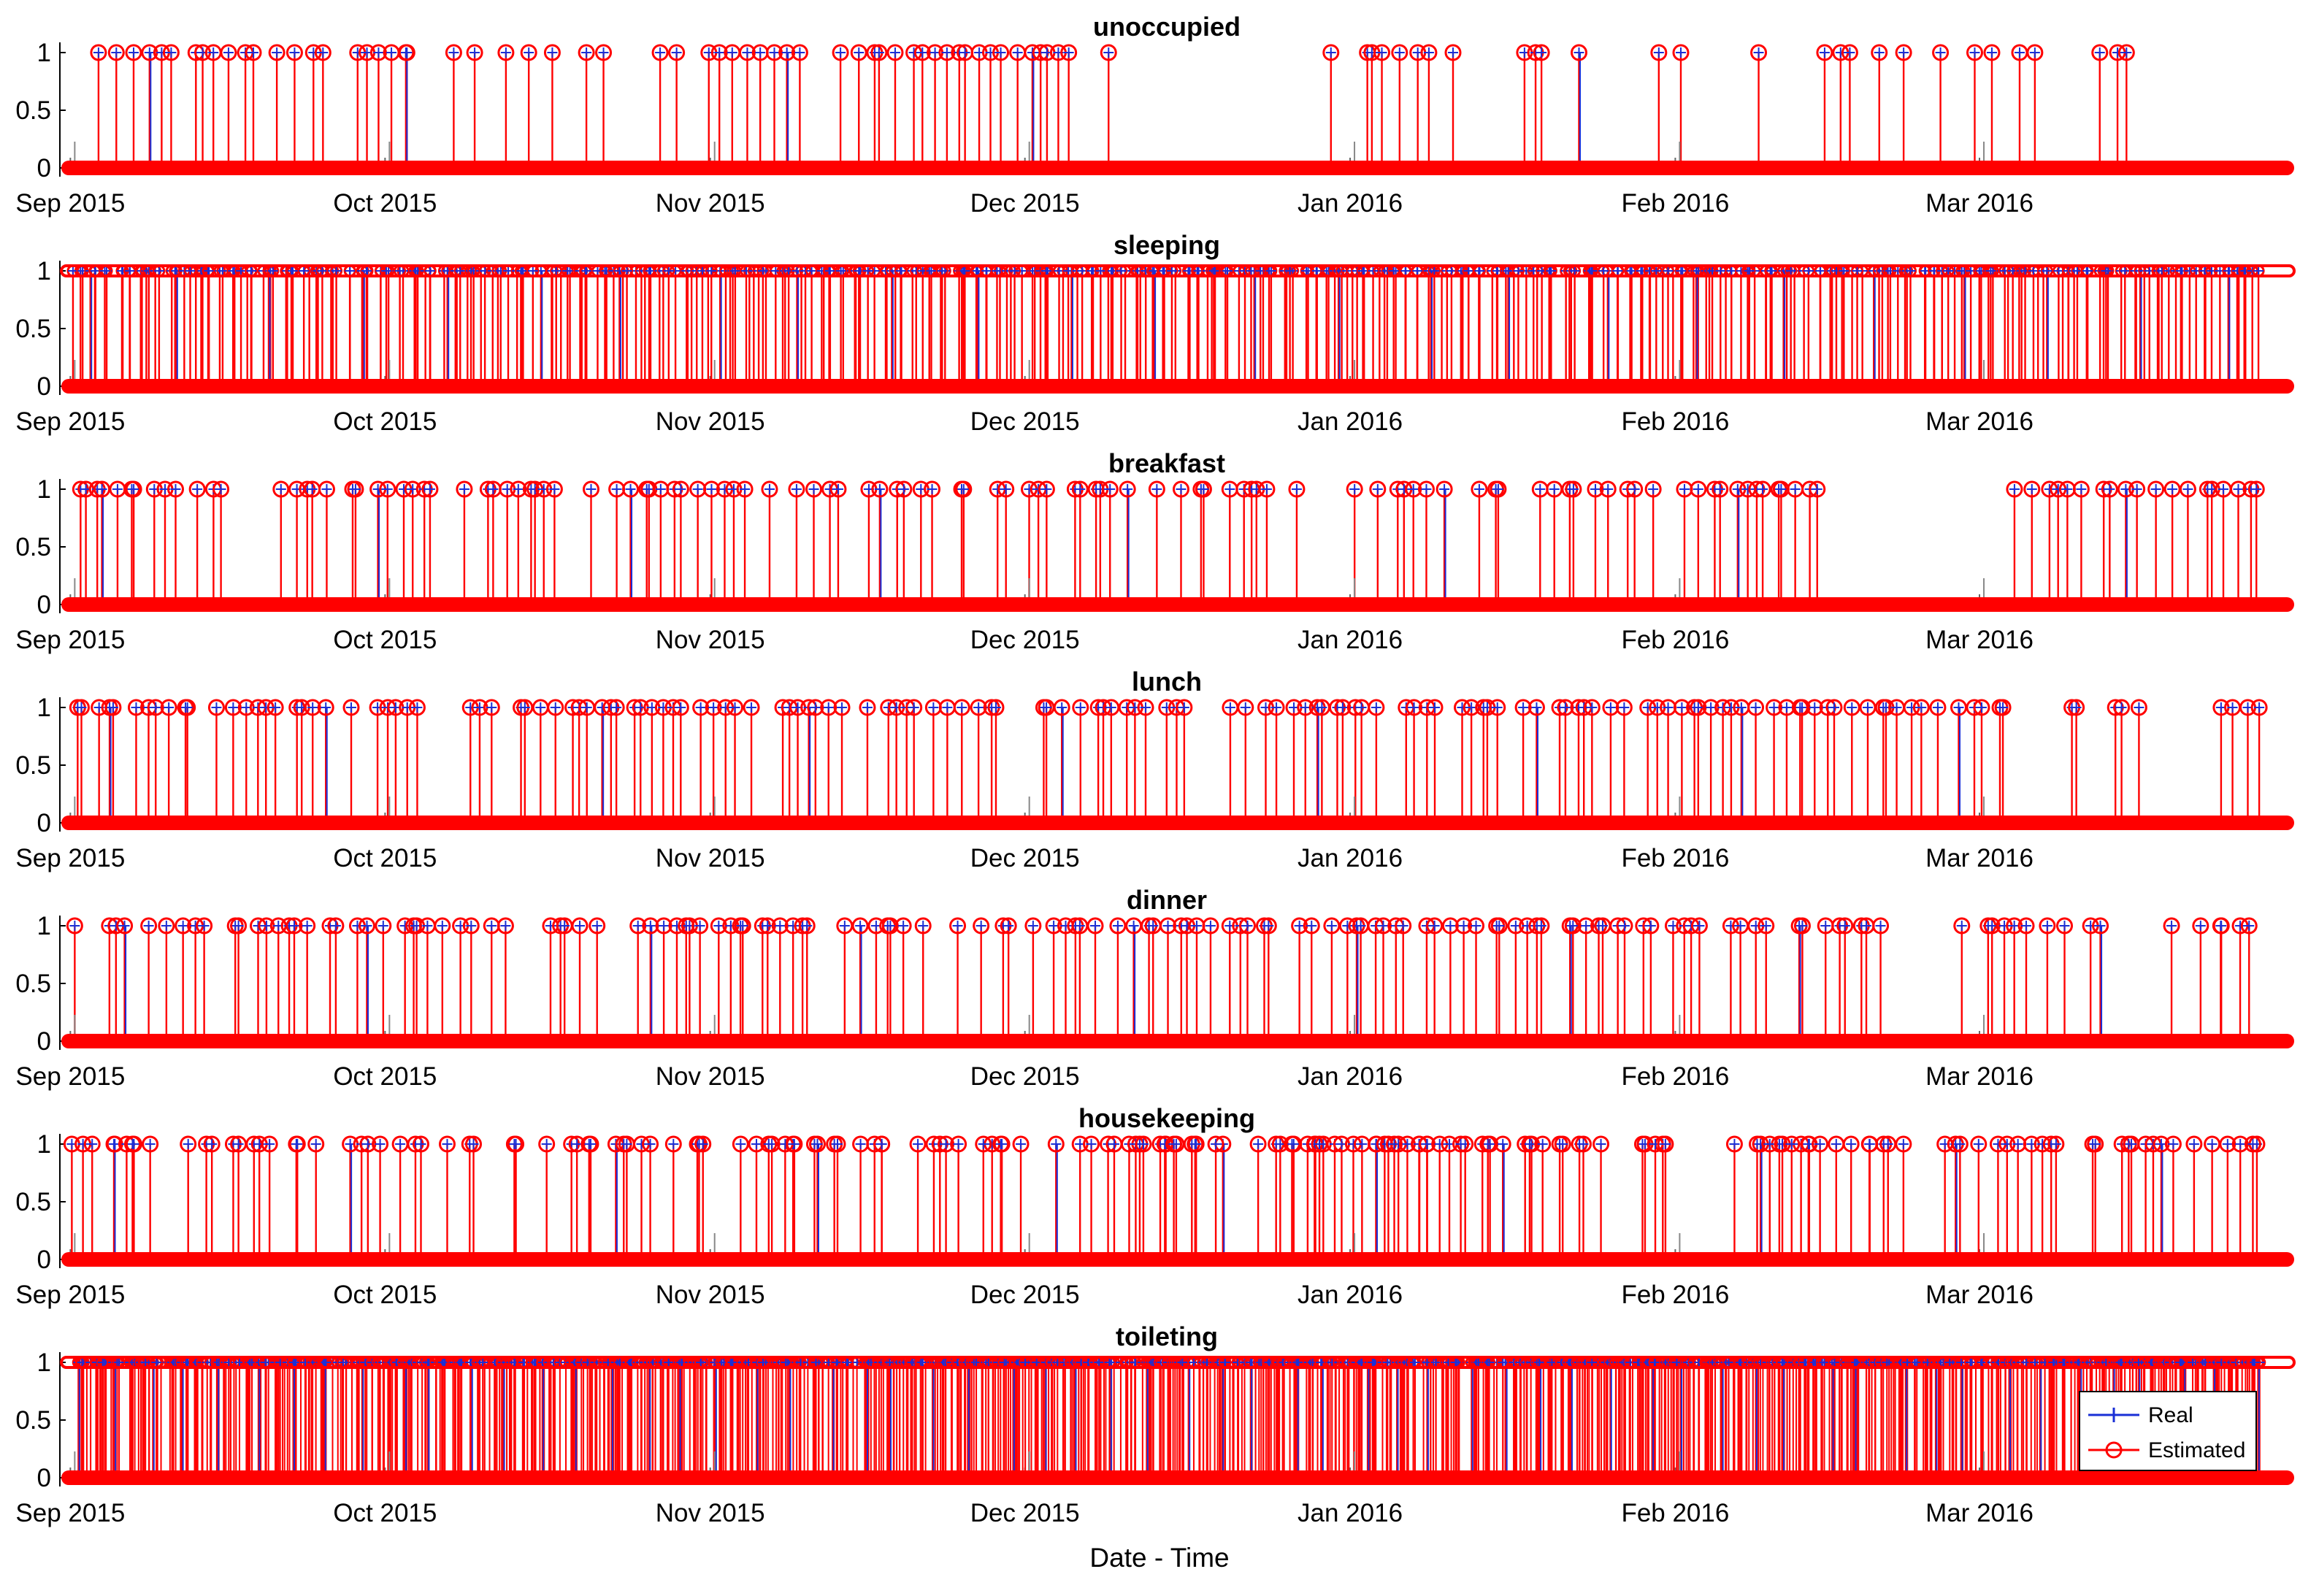 The width and height of the screenshot is (2319, 1596). I want to click on estimated-markers, so click(1168, 707).